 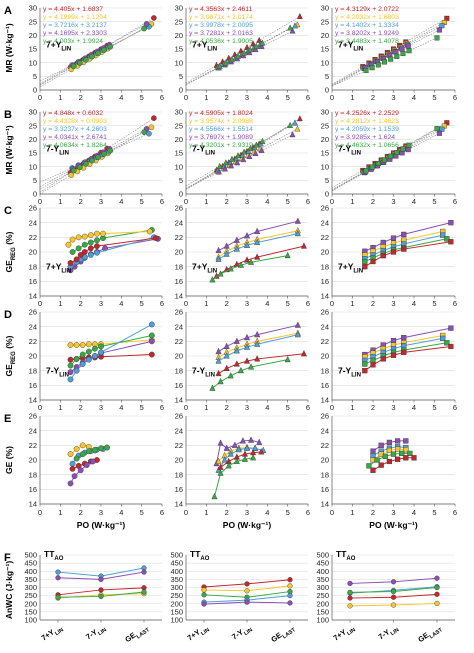 I want to click on y-tick-label: 0, so click(x=327, y=90).